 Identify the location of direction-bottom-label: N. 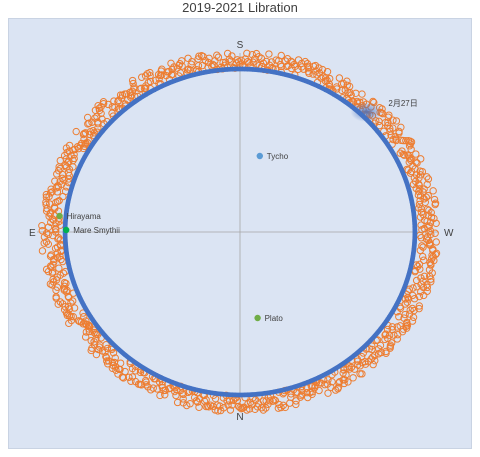
(239, 417).